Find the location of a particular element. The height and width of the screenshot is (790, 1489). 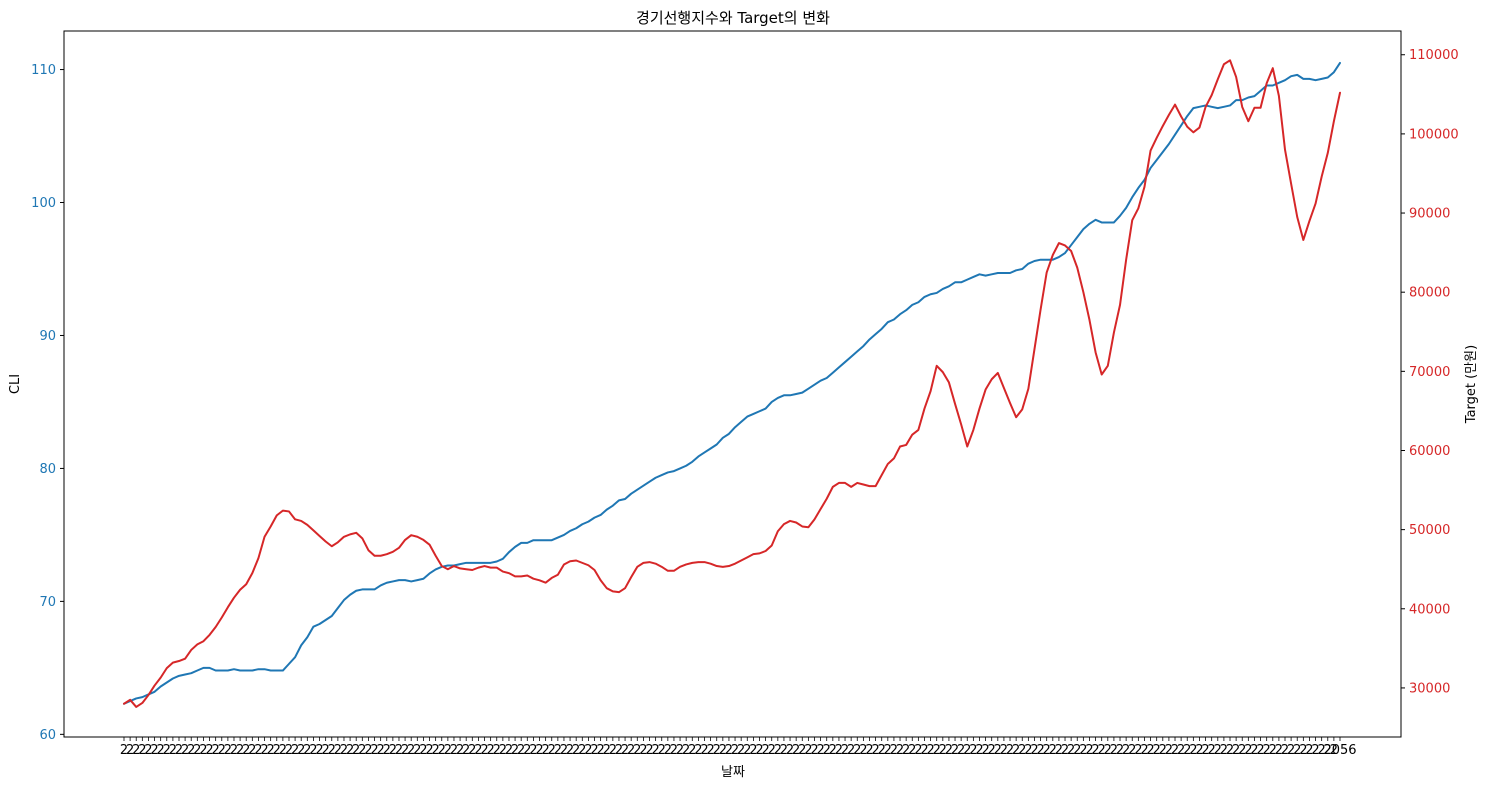

y-right-tick-label: 90000 is located at coordinates (1429, 214).